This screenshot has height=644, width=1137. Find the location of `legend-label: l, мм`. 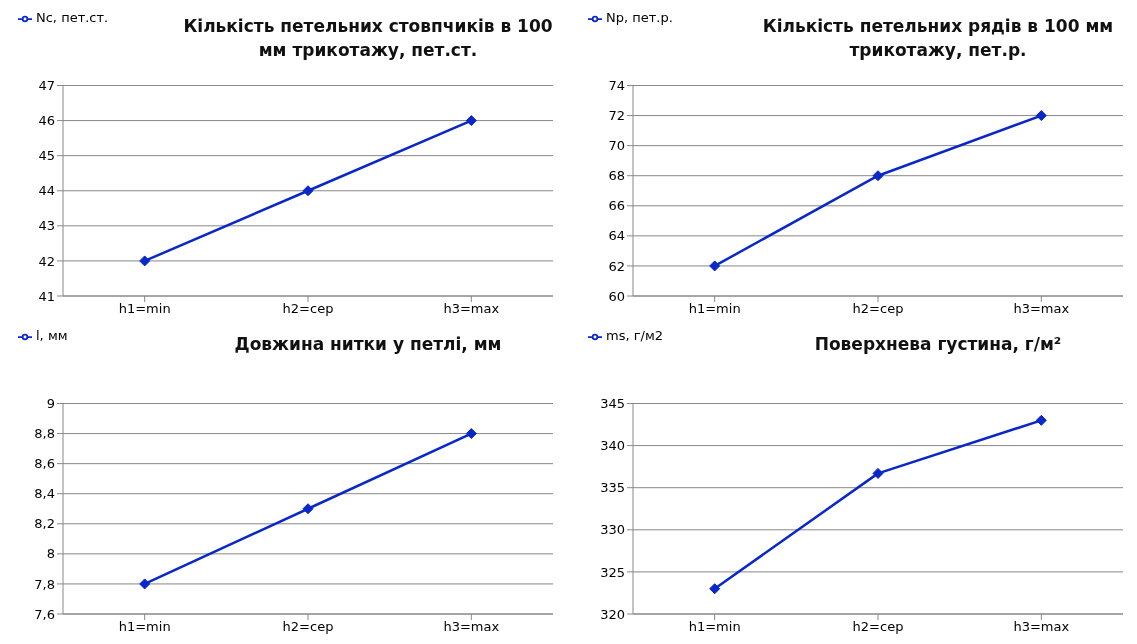

legend-label: l, мм is located at coordinates (52, 335).